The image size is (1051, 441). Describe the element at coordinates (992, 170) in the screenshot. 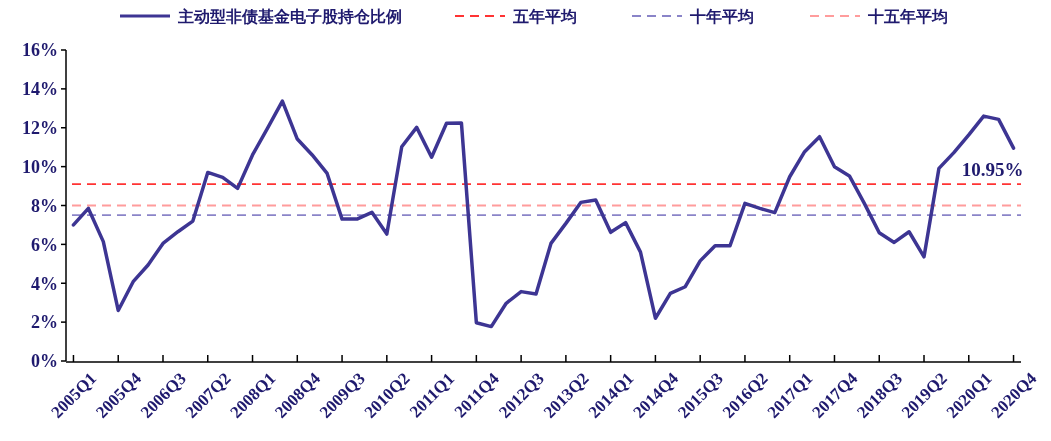

I see `data-label: 10.95%` at that location.